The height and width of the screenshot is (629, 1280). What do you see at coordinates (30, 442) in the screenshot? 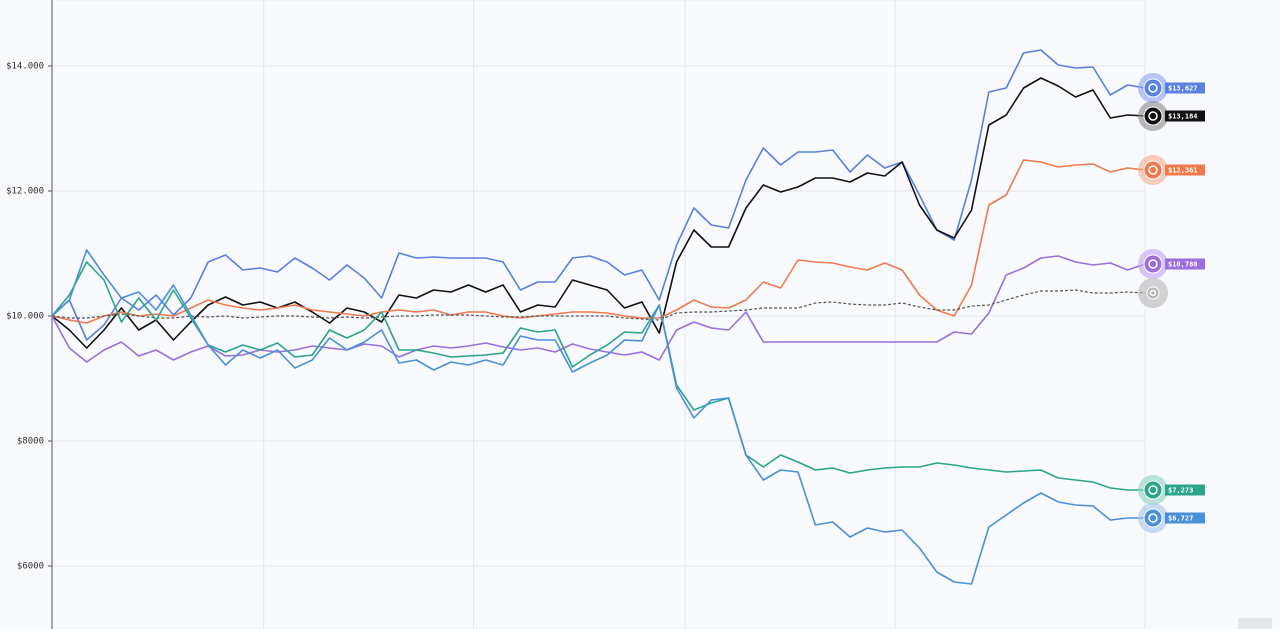
I see `y-tick-label: $8000` at bounding box center [30, 442].